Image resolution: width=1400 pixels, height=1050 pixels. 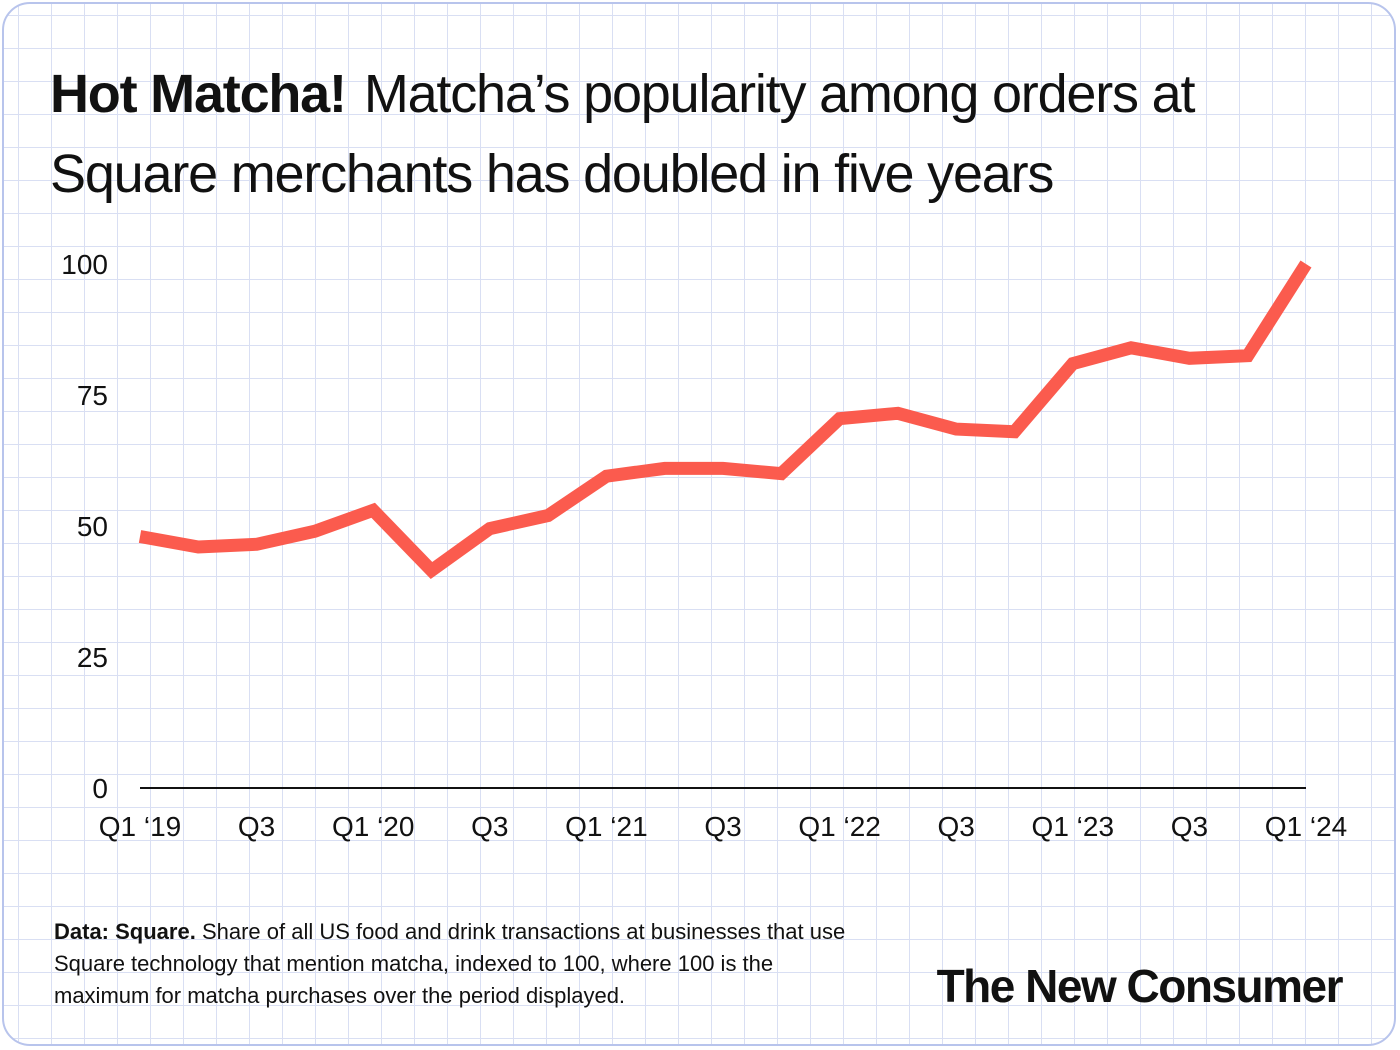 I want to click on x-tick-label: Q1 ‘21, so click(x=606, y=826).